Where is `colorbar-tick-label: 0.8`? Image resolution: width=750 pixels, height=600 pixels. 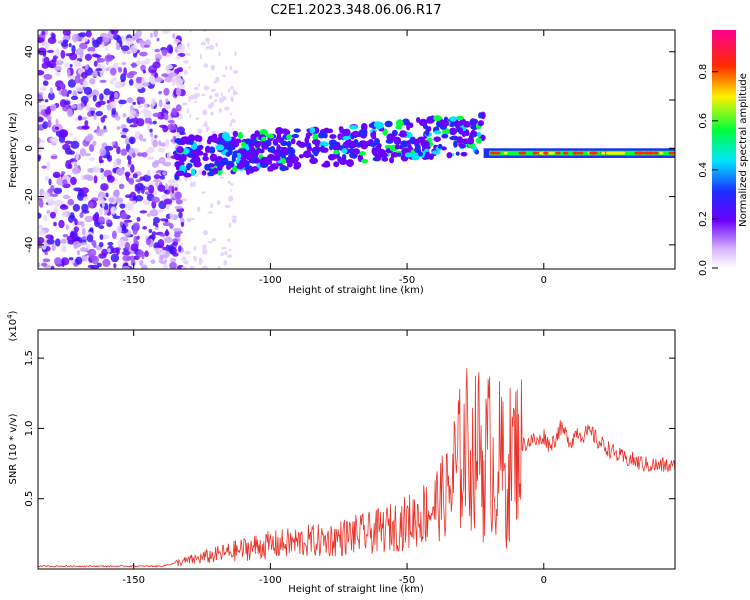
colorbar-tick-label: 0.8 is located at coordinates (703, 72).